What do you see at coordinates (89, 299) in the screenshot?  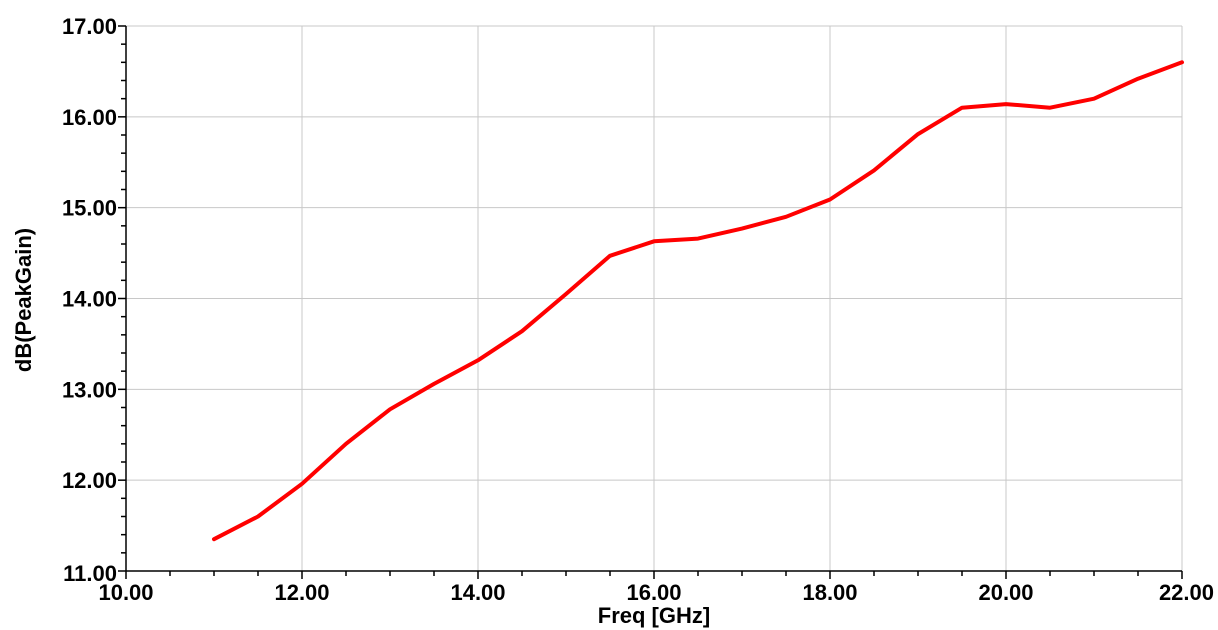 I see `y-tick-label: 14.00` at bounding box center [89, 299].